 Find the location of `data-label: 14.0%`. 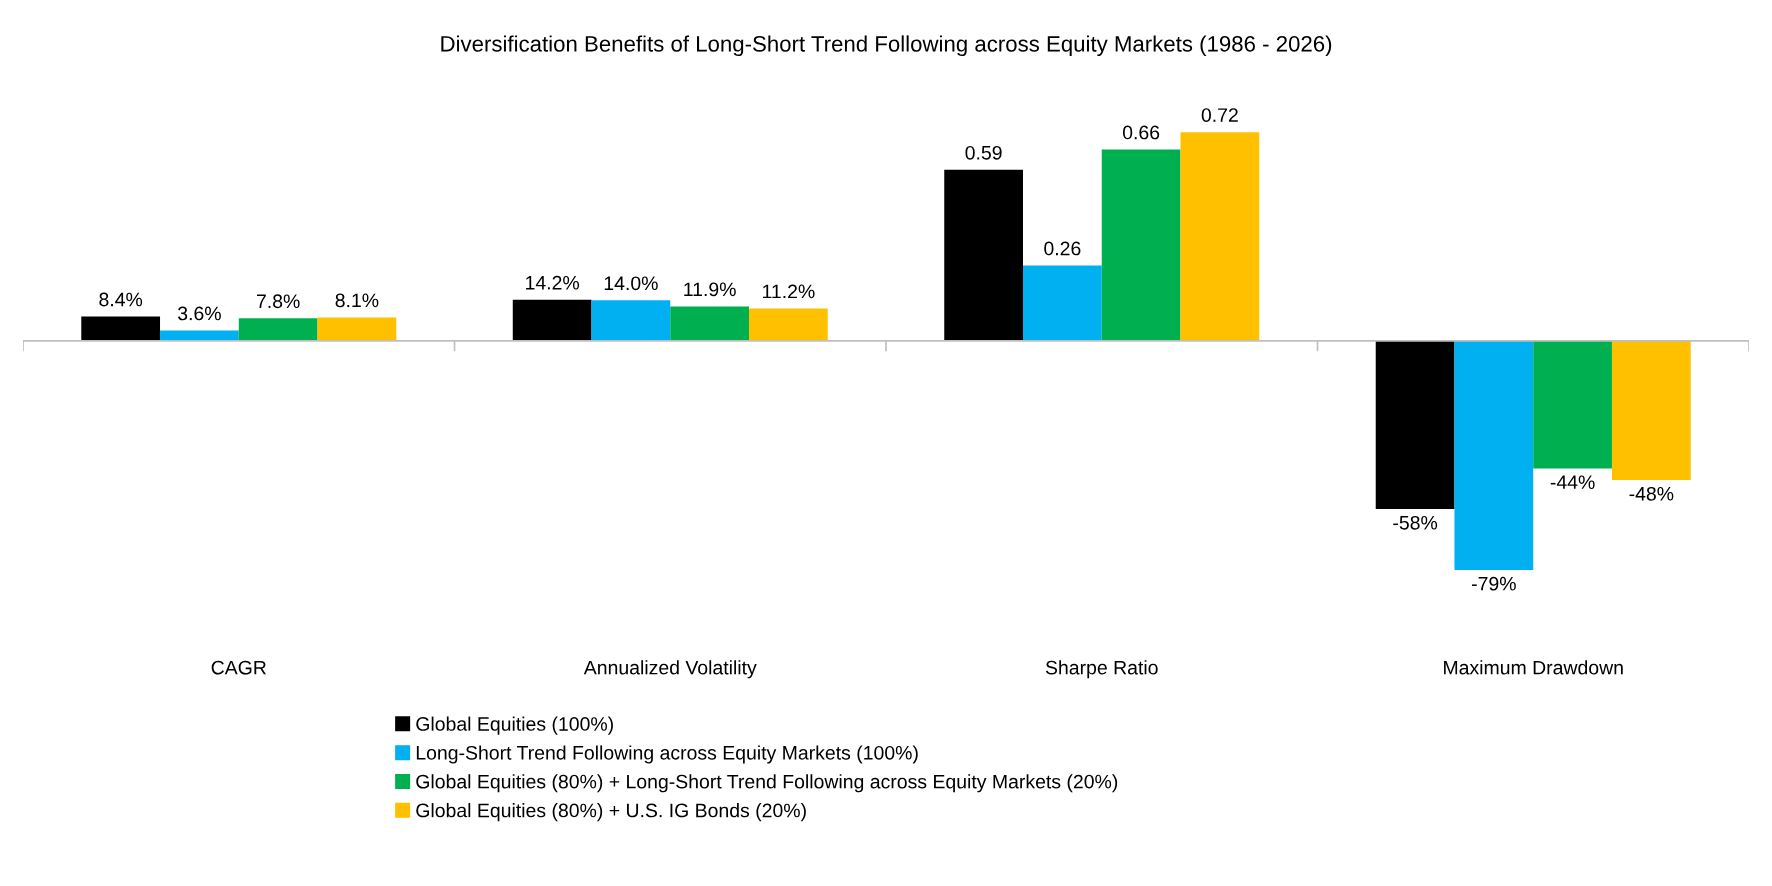

data-label: 14.0% is located at coordinates (631, 283).